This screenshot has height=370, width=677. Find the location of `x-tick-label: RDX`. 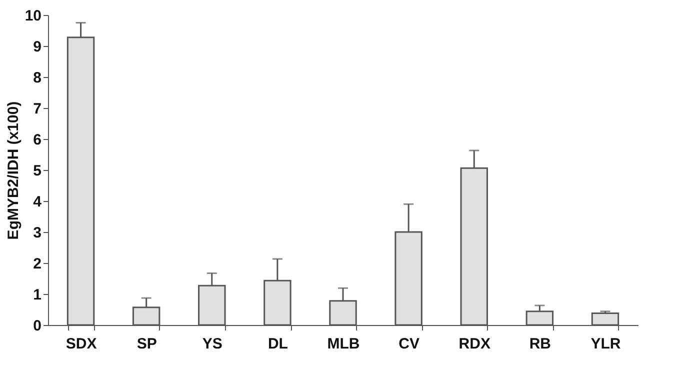

x-tick-label: RDX is located at coordinates (474, 344).